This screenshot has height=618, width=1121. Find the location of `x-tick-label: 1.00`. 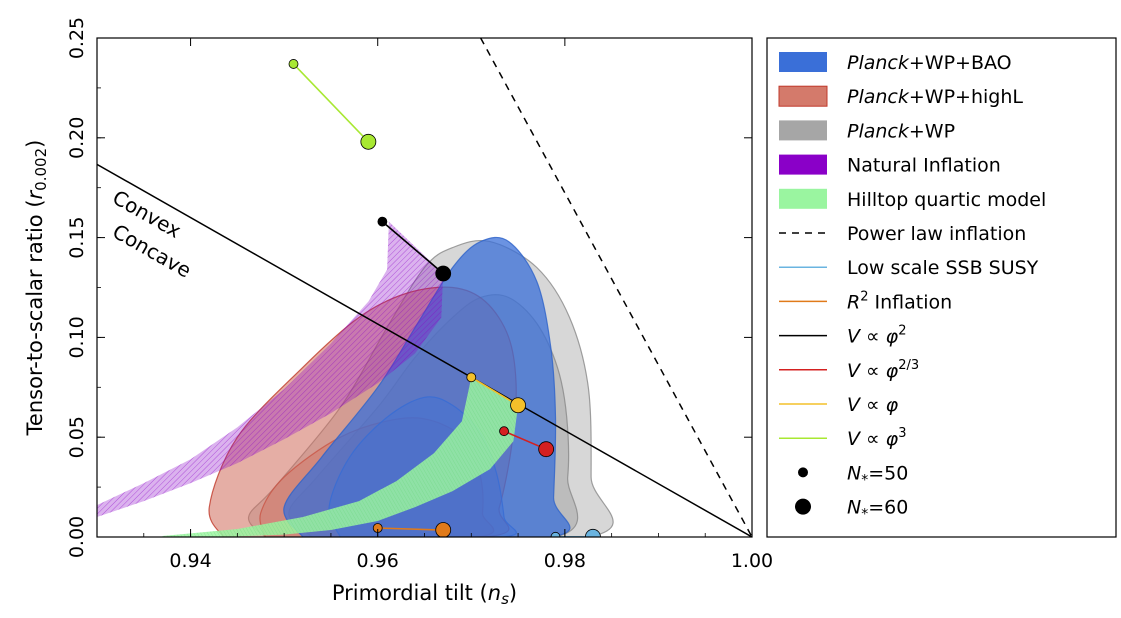

x-tick-label: 1.00 is located at coordinates (752, 561).